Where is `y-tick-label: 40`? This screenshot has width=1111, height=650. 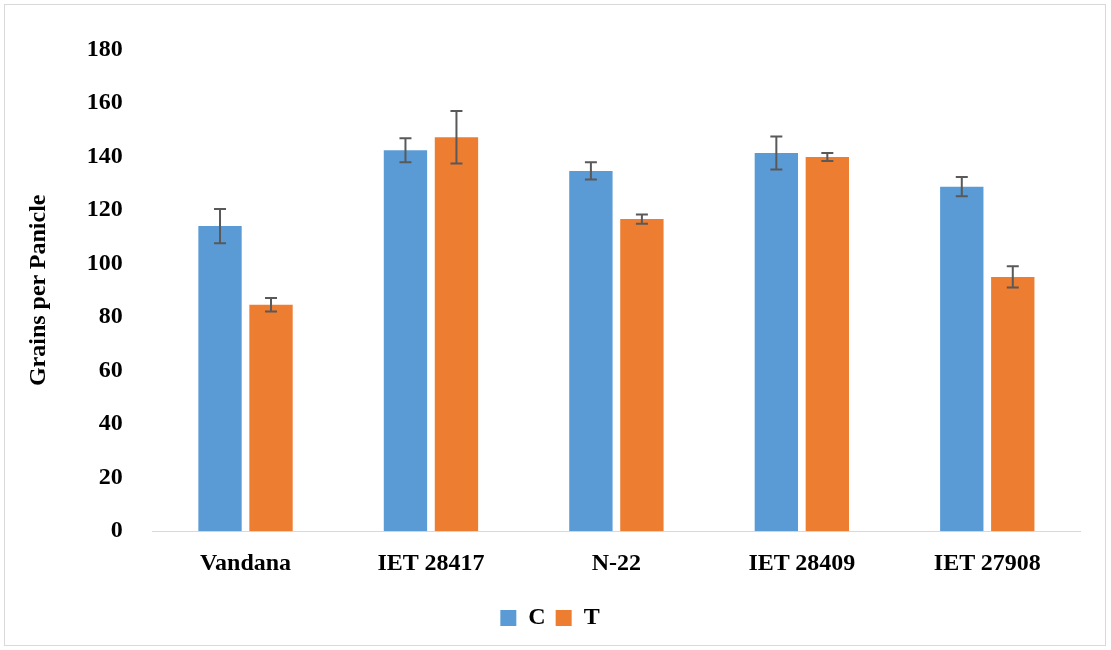 y-tick-label: 40 is located at coordinates (110, 422).